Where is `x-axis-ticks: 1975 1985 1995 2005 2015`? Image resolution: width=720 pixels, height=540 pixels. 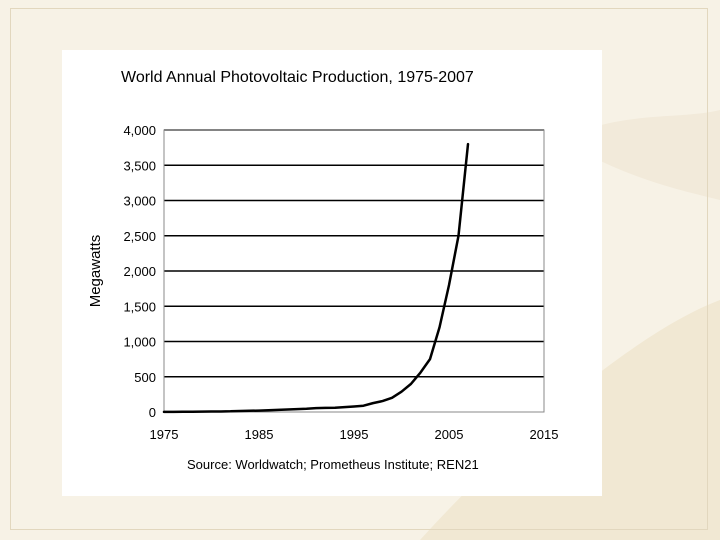
x-axis-ticks: 1975 1985 1995 2005 2015 is located at coordinates (354, 434).